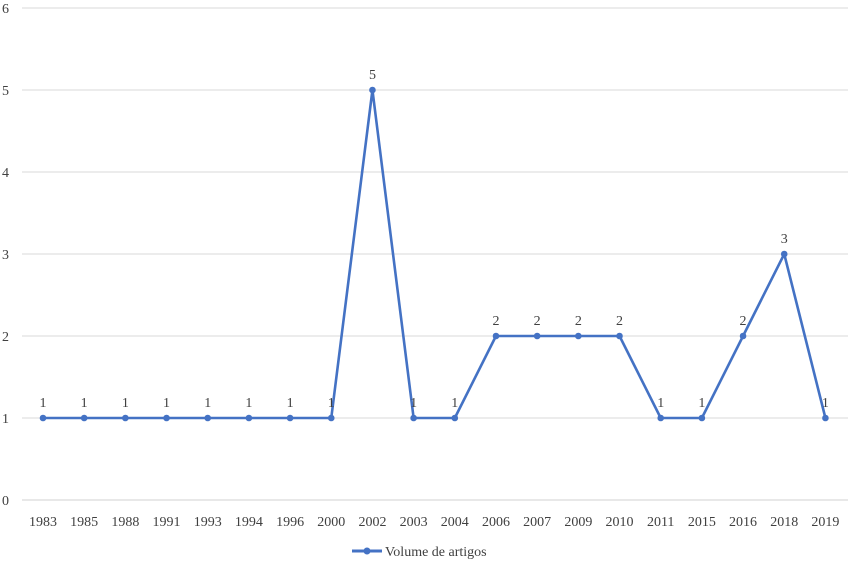 The width and height of the screenshot is (850, 562). I want to click on data-label: 5, so click(372, 75).